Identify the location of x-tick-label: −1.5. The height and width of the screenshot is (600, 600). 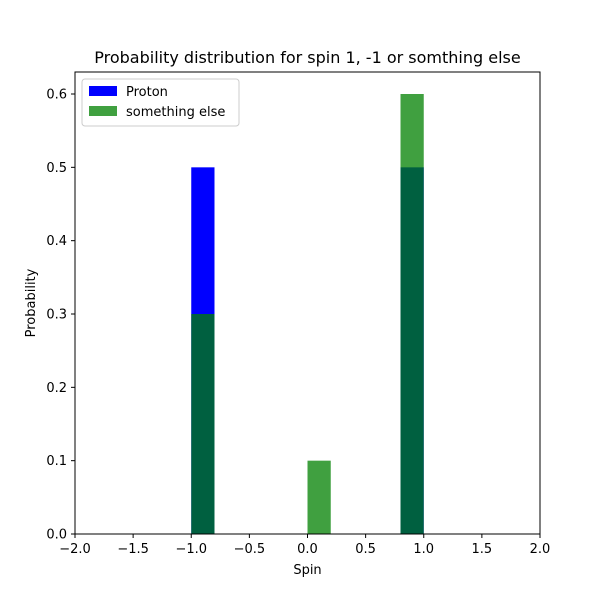
(133, 549).